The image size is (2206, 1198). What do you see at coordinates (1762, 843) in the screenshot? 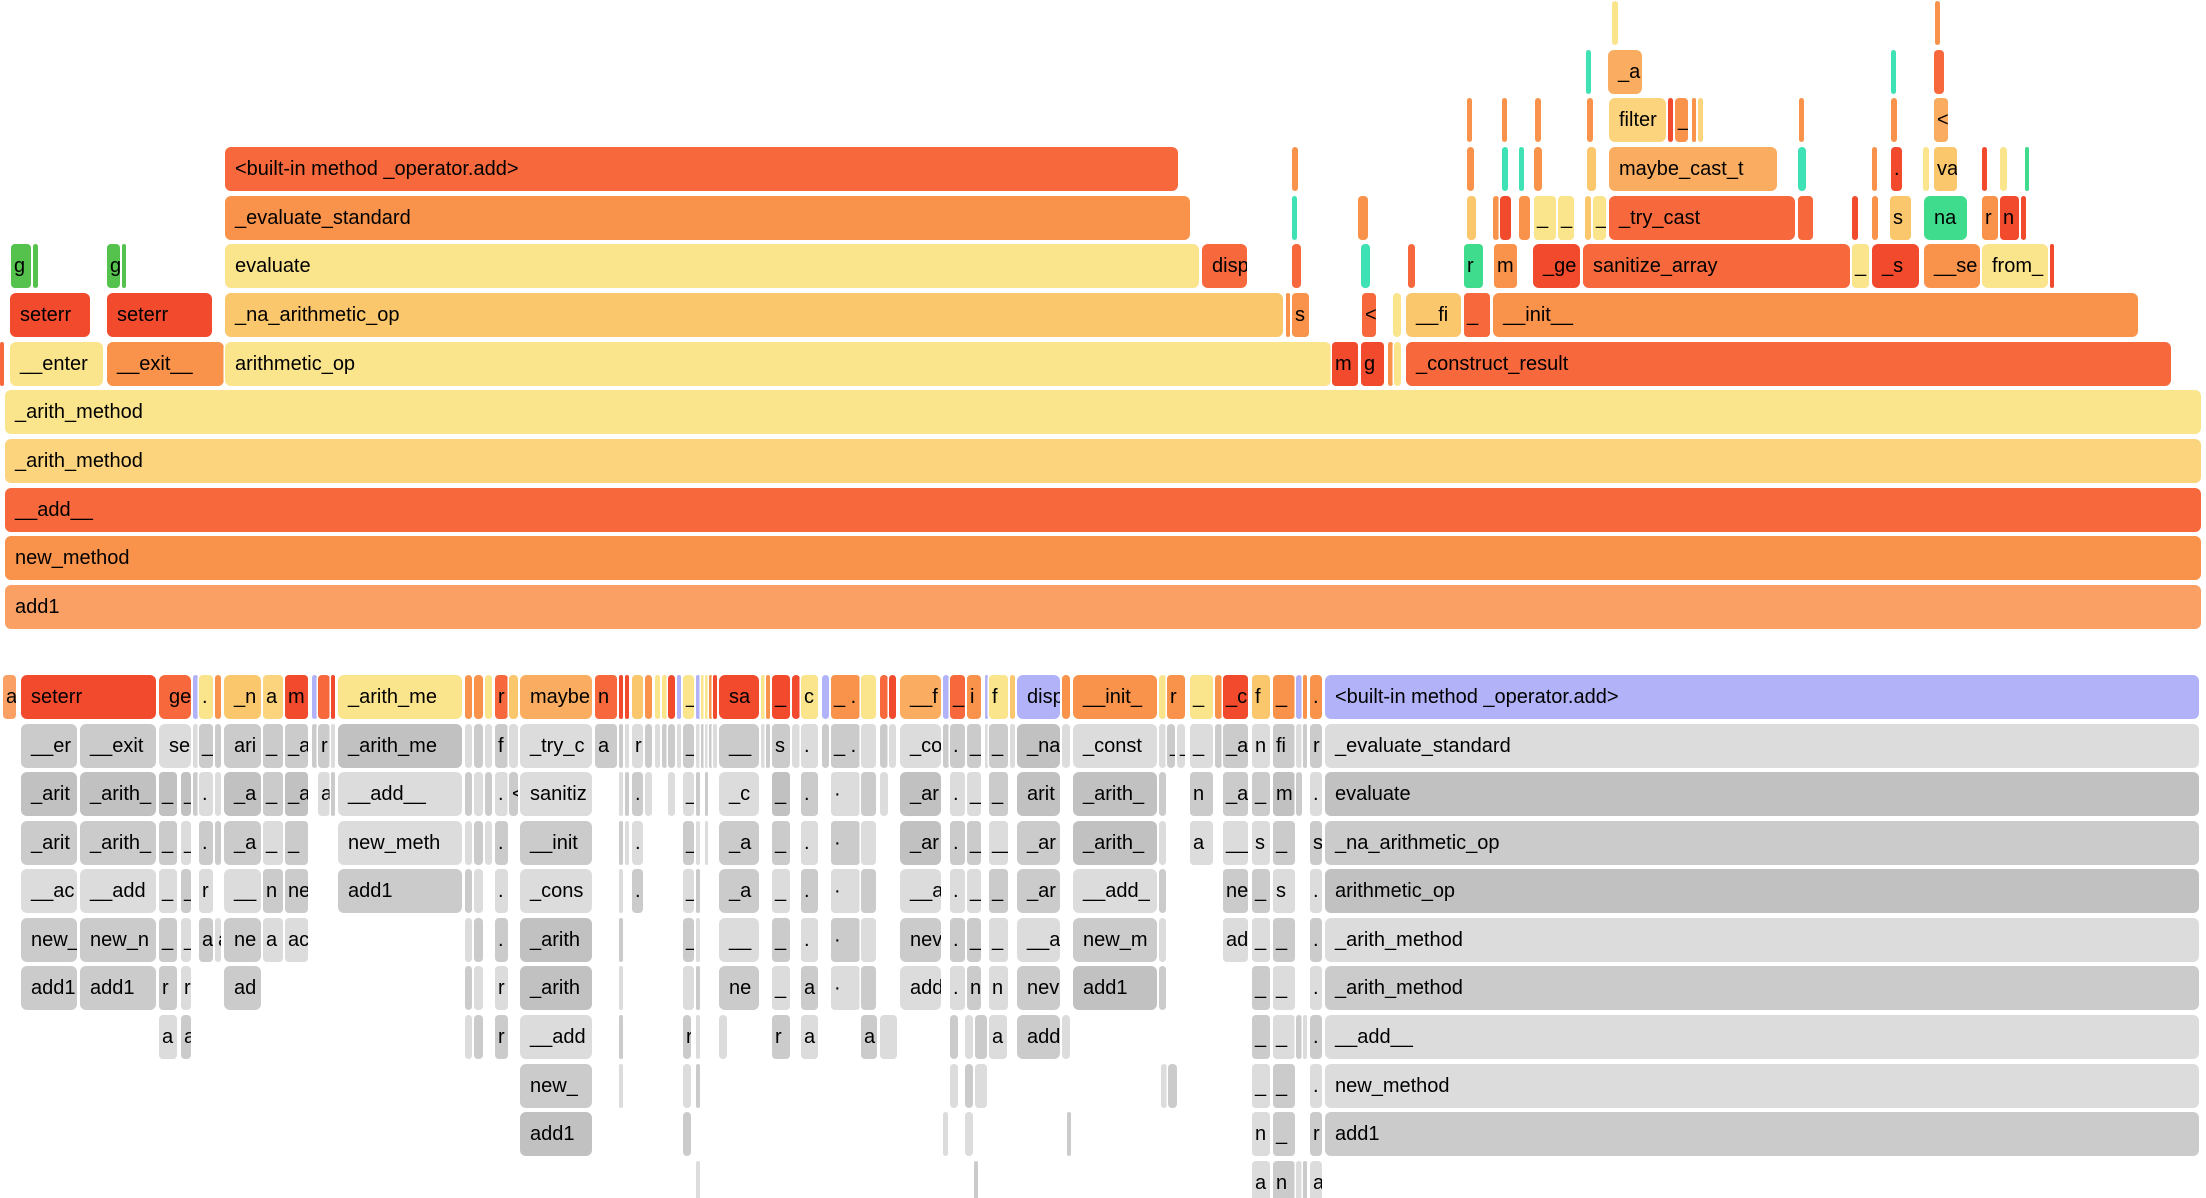
I see `flame-frame-na-arithmetic-op: _na_arithmetic_op` at bounding box center [1762, 843].